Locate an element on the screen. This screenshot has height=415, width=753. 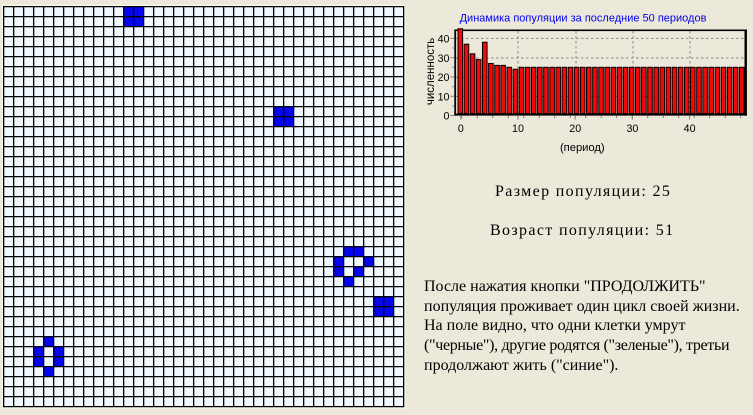
svg-text: численность is located at coordinates (431, 71).